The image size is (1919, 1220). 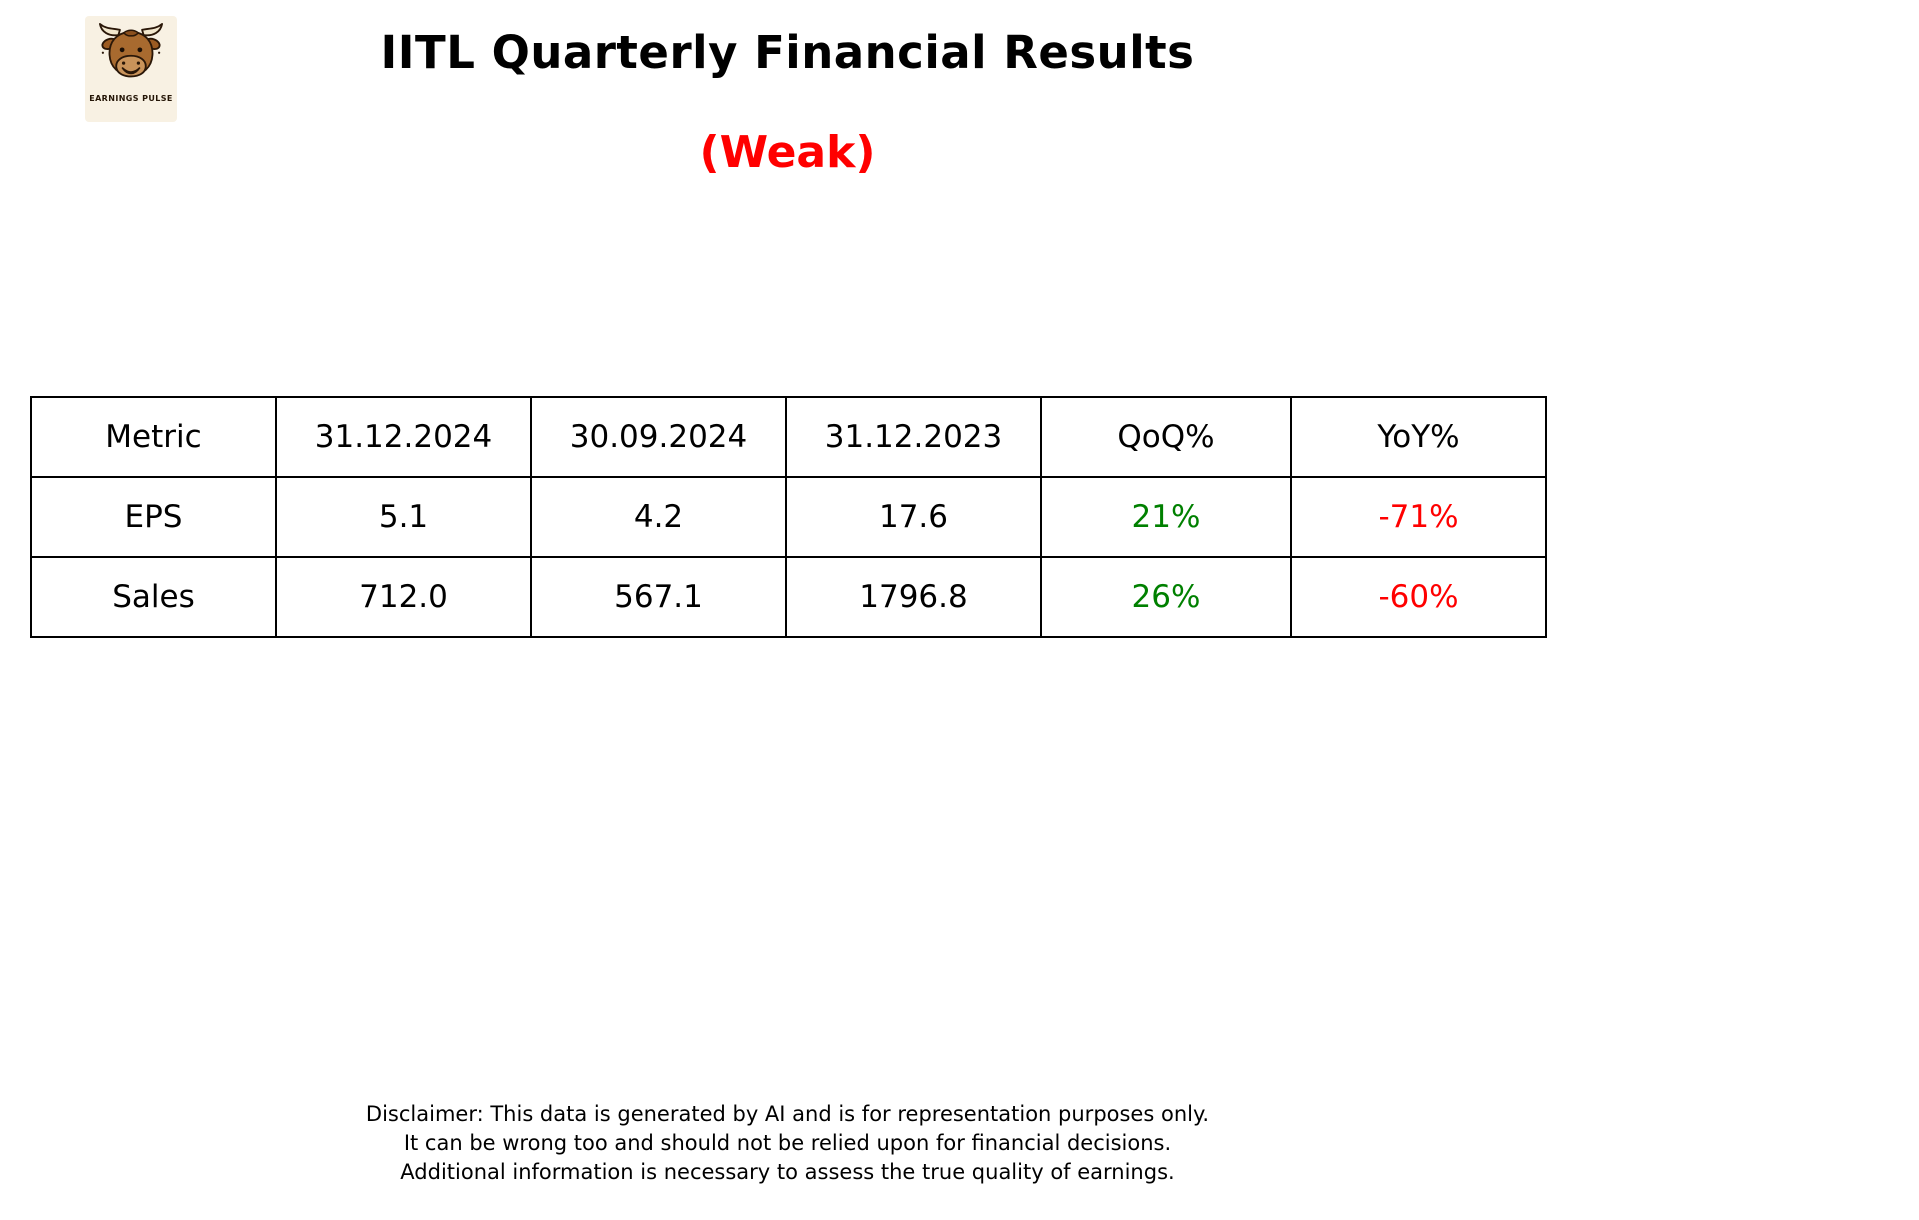 What do you see at coordinates (913, 597) in the screenshot?
I see `value-cell: 1796.8` at bounding box center [913, 597].